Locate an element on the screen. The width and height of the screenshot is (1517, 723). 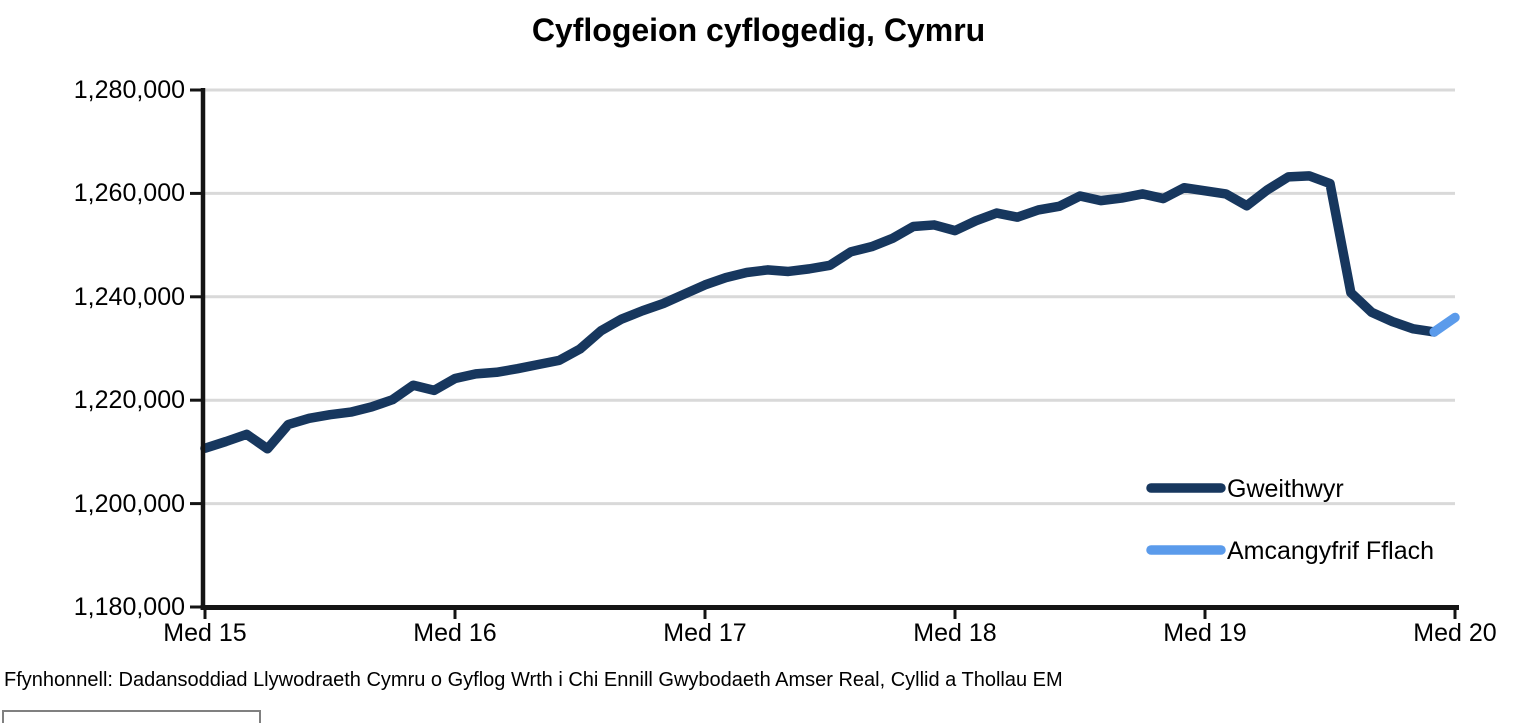
y-axis-tick-label: 1,240,000 is located at coordinates (129, 297).